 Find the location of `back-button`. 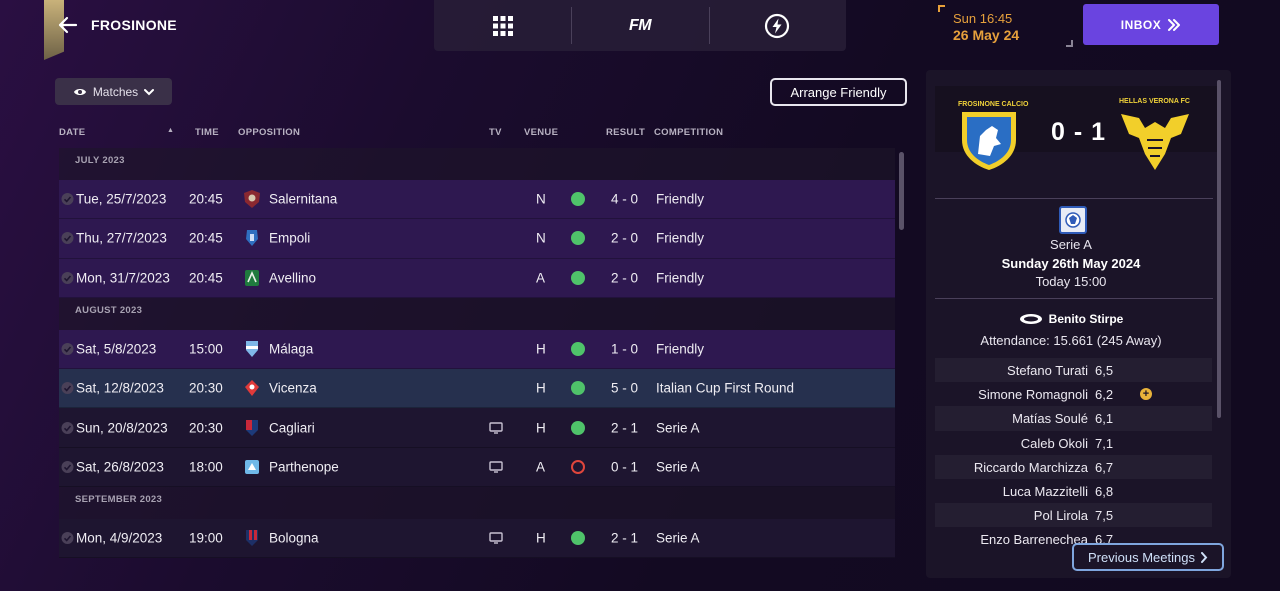

back-button is located at coordinates (68, 25).